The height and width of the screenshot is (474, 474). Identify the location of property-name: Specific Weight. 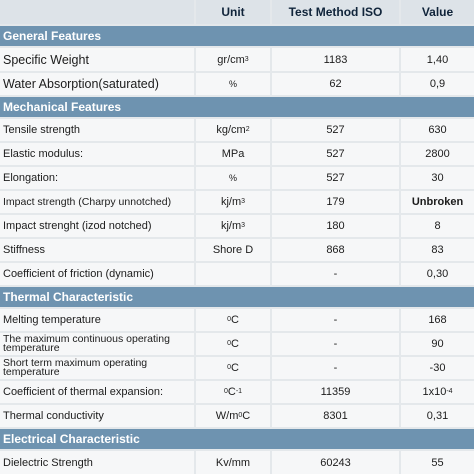
(97, 59).